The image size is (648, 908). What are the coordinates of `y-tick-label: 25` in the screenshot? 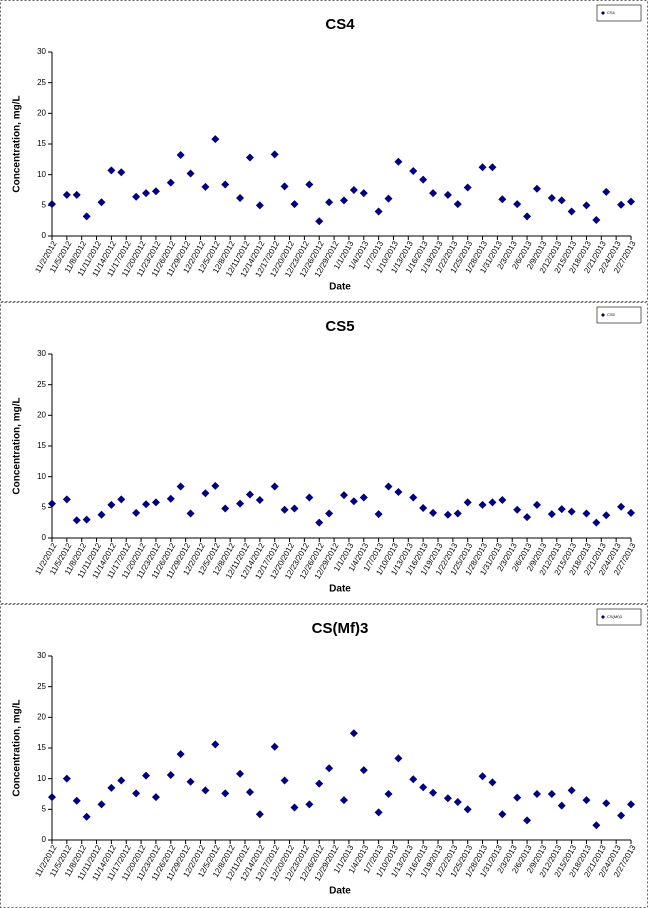 It's located at (41, 82).